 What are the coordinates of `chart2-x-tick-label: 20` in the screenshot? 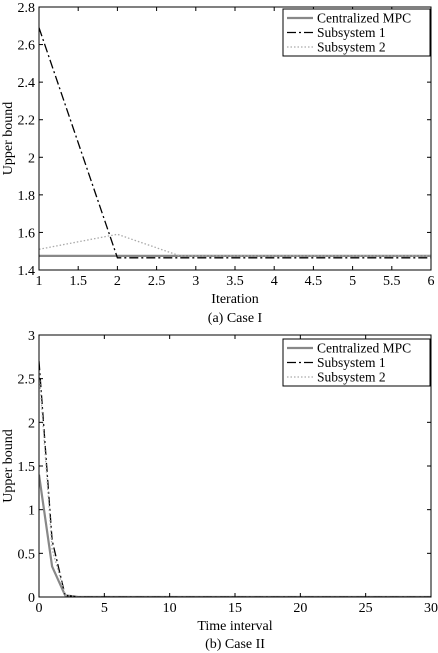 It's located at (300, 608).